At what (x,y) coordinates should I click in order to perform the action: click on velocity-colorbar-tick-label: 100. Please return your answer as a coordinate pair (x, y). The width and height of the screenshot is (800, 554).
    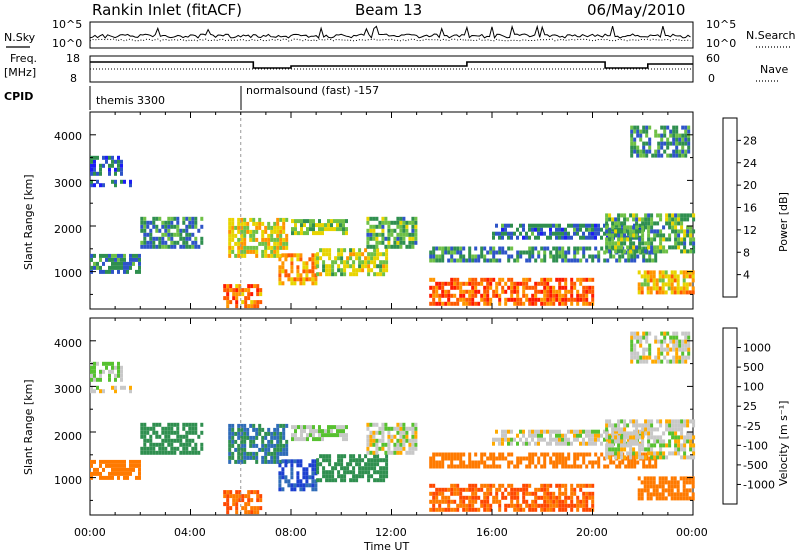
    Looking at the image, I should click on (753, 387).